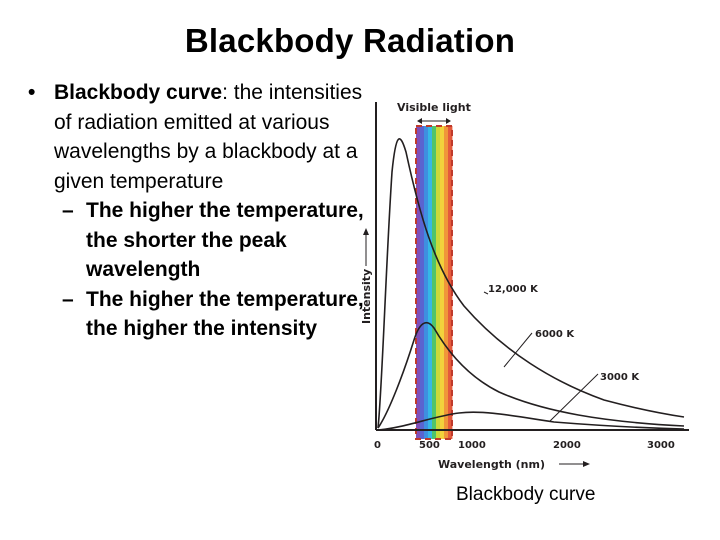 Image resolution: width=720 pixels, height=540 pixels. What do you see at coordinates (555, 334) in the screenshot?
I see `curve-label-6000k: 6000 K` at bounding box center [555, 334].